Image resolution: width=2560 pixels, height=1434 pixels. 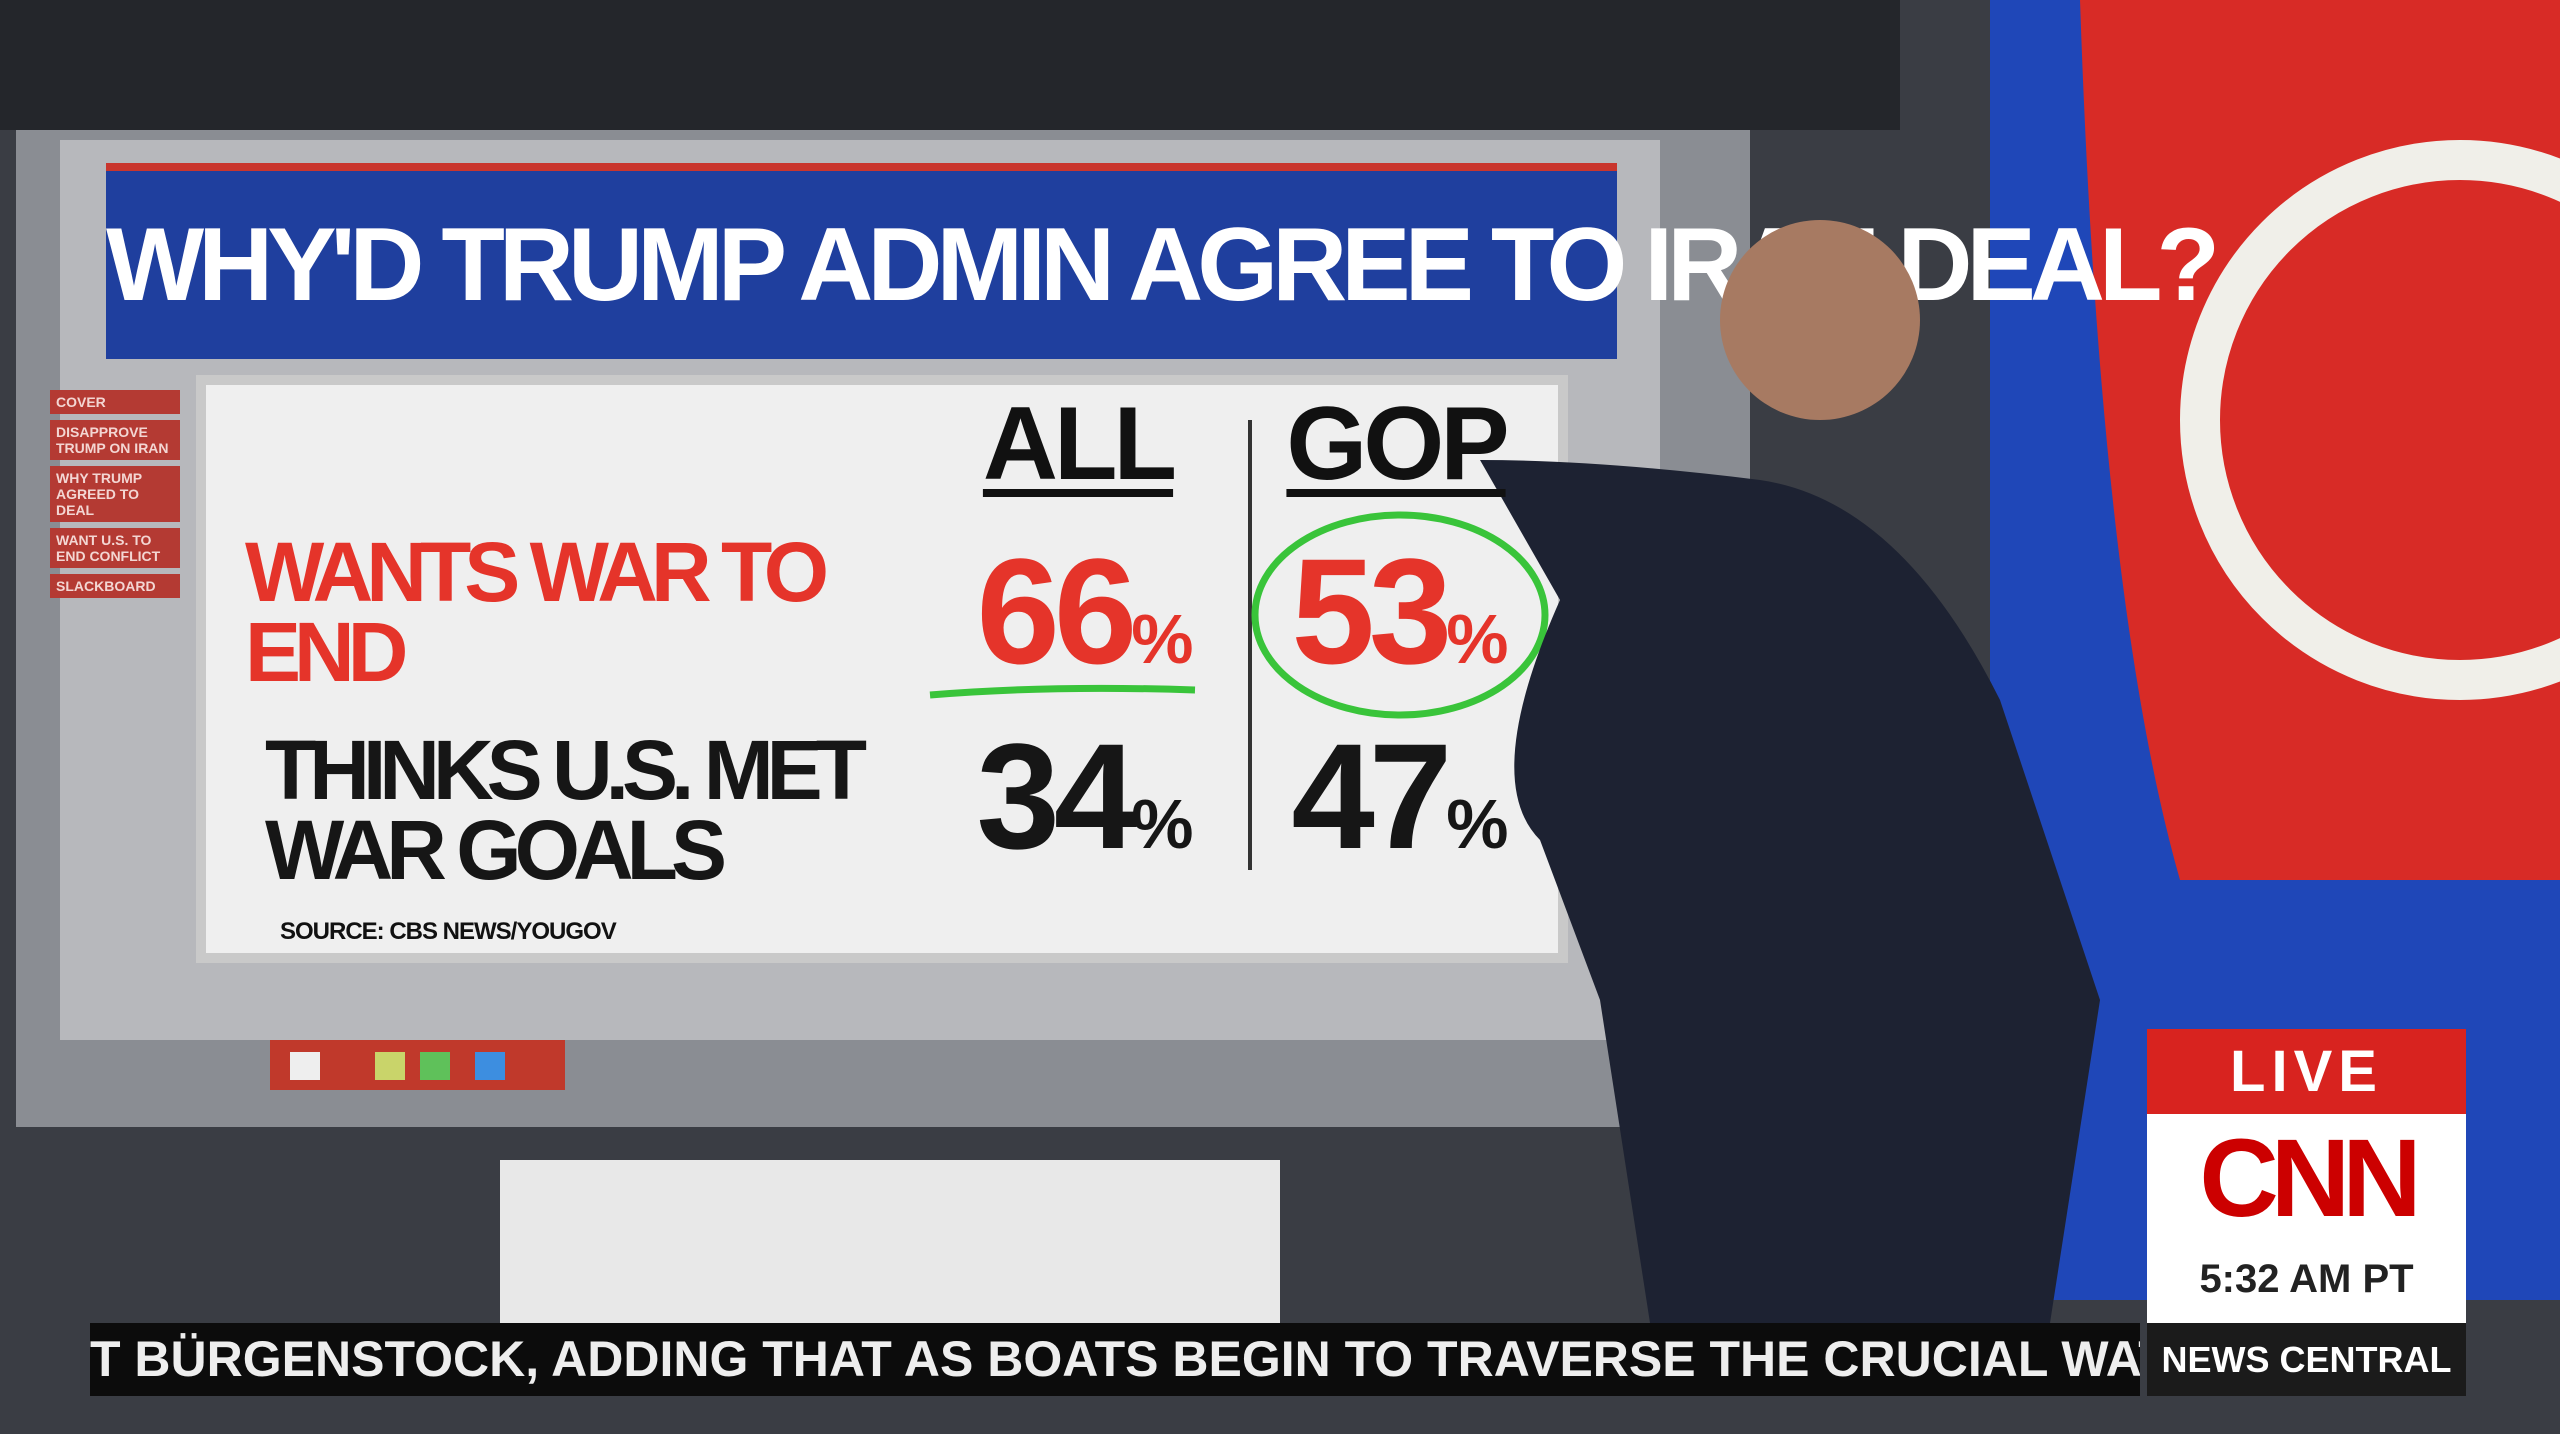 What do you see at coordinates (1079, 444) in the screenshot?
I see `column-header: ALL` at bounding box center [1079, 444].